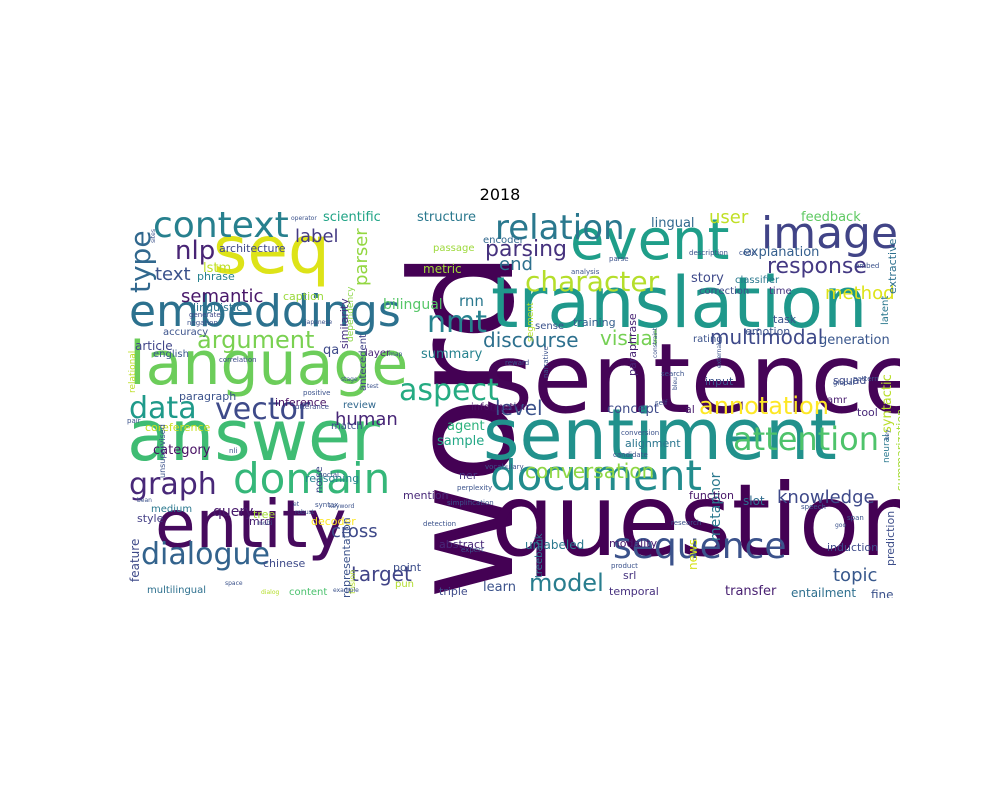 Image resolution: width=1000 pixels, height=800 pixels. Describe the element at coordinates (452, 354) in the screenshot. I see `word-summary: summary` at that location.